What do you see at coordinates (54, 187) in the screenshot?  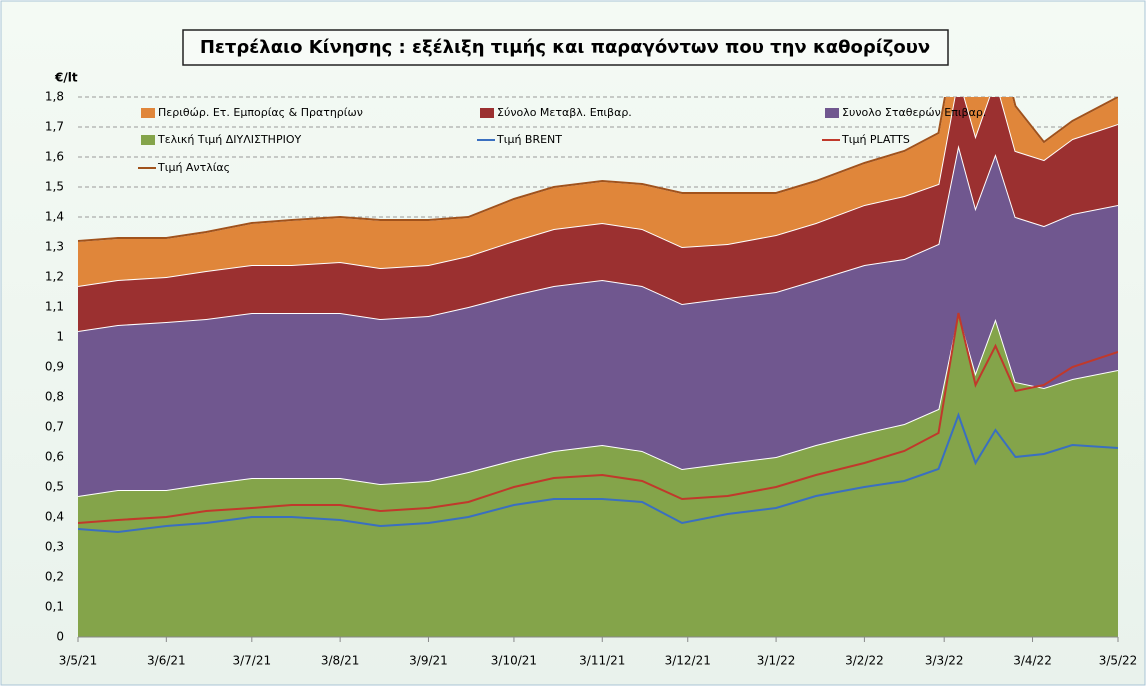 I see `y-tick-label: 1,5` at bounding box center [54, 187].